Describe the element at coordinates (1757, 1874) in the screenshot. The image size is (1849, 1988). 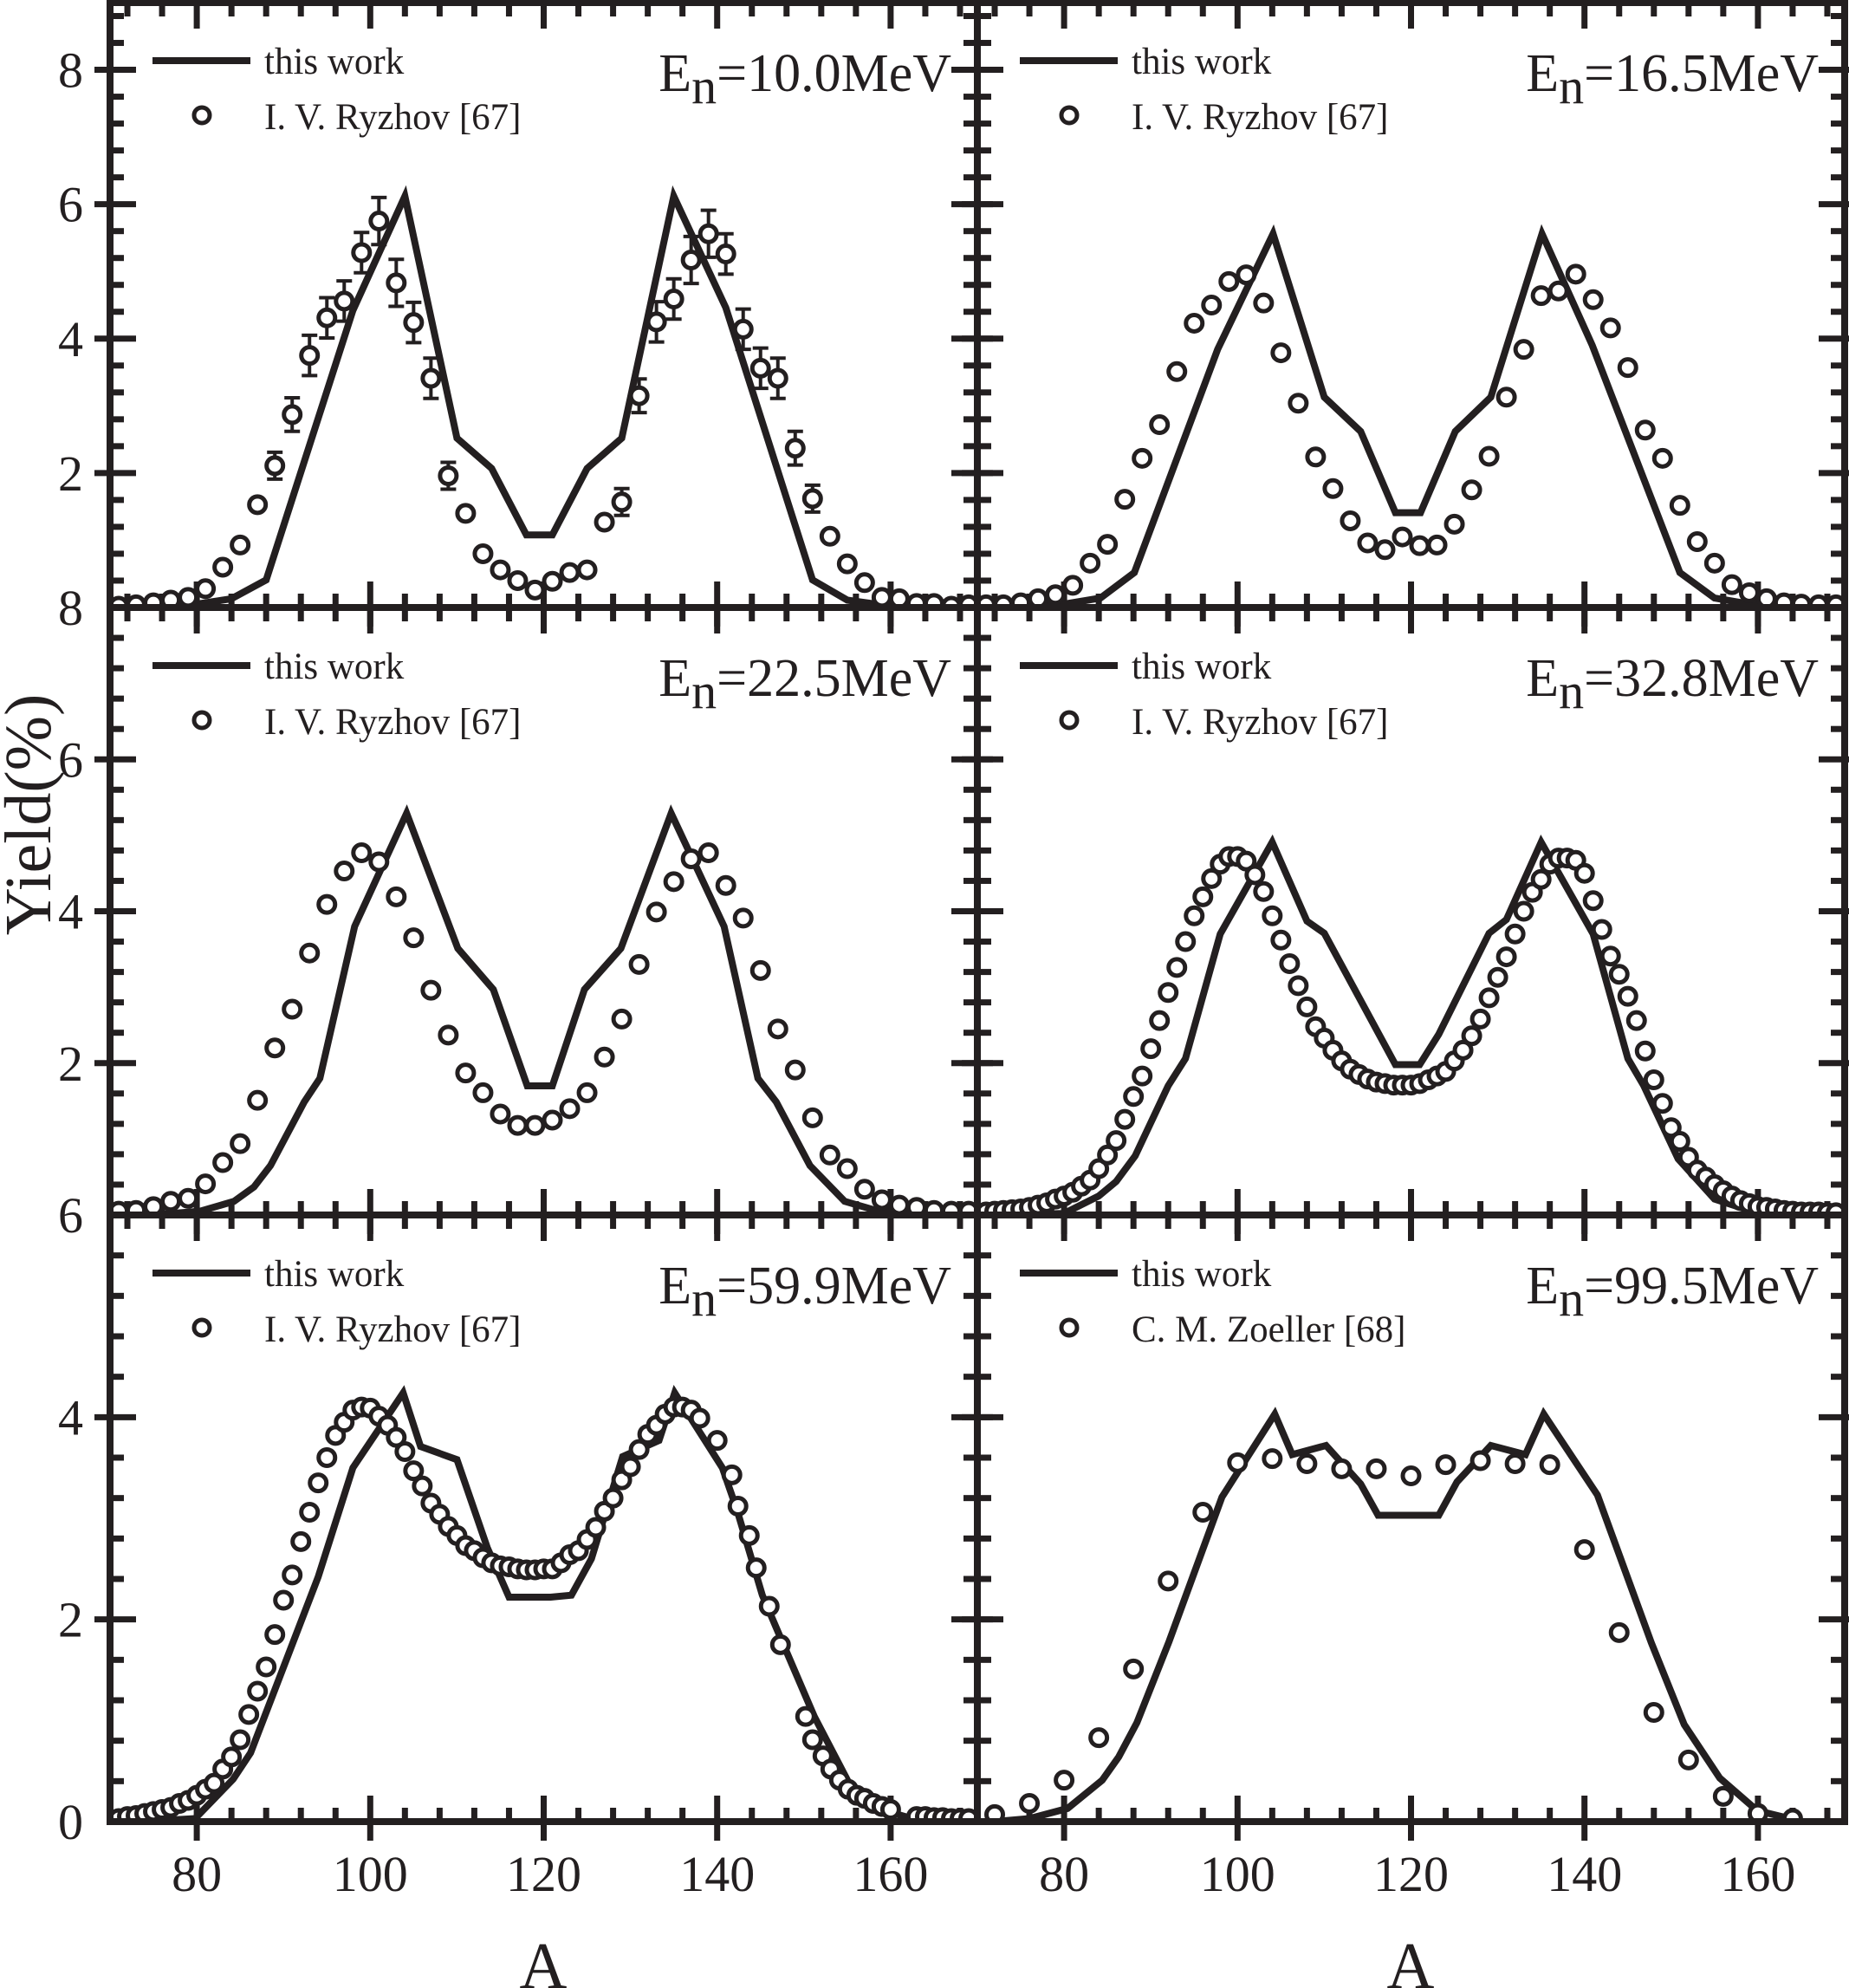
I see `x-tick-label: 160` at that location.